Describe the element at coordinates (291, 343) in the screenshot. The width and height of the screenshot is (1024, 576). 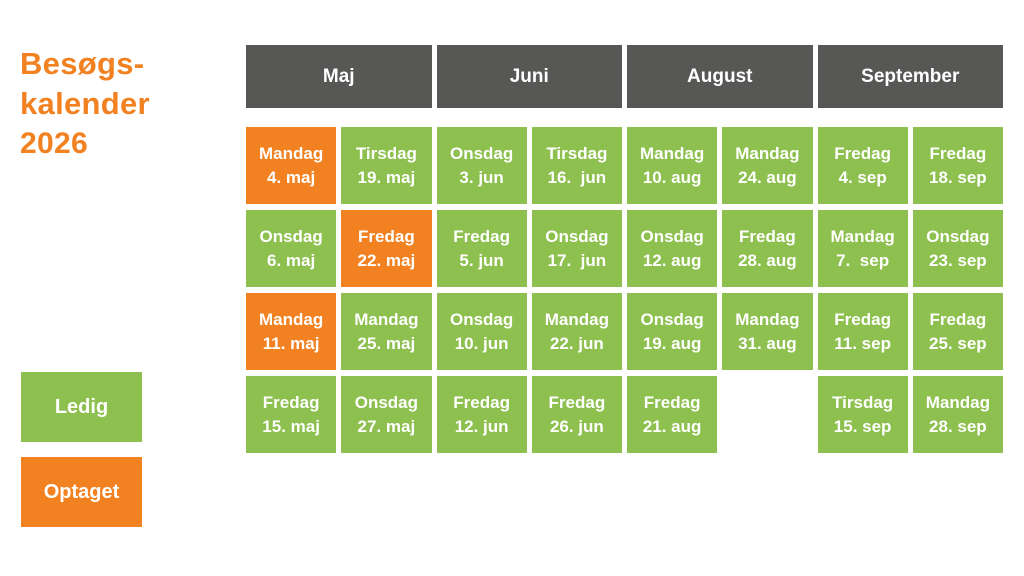
I see `cell-date-label: 11. maj` at that location.